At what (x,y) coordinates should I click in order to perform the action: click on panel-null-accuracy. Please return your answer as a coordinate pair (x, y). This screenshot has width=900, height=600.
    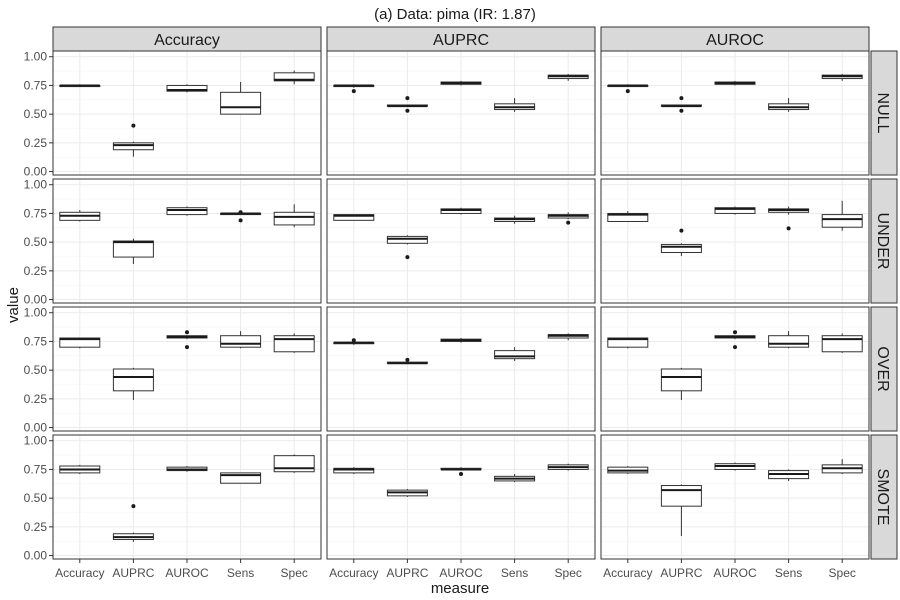
    Looking at the image, I should click on (187, 113).